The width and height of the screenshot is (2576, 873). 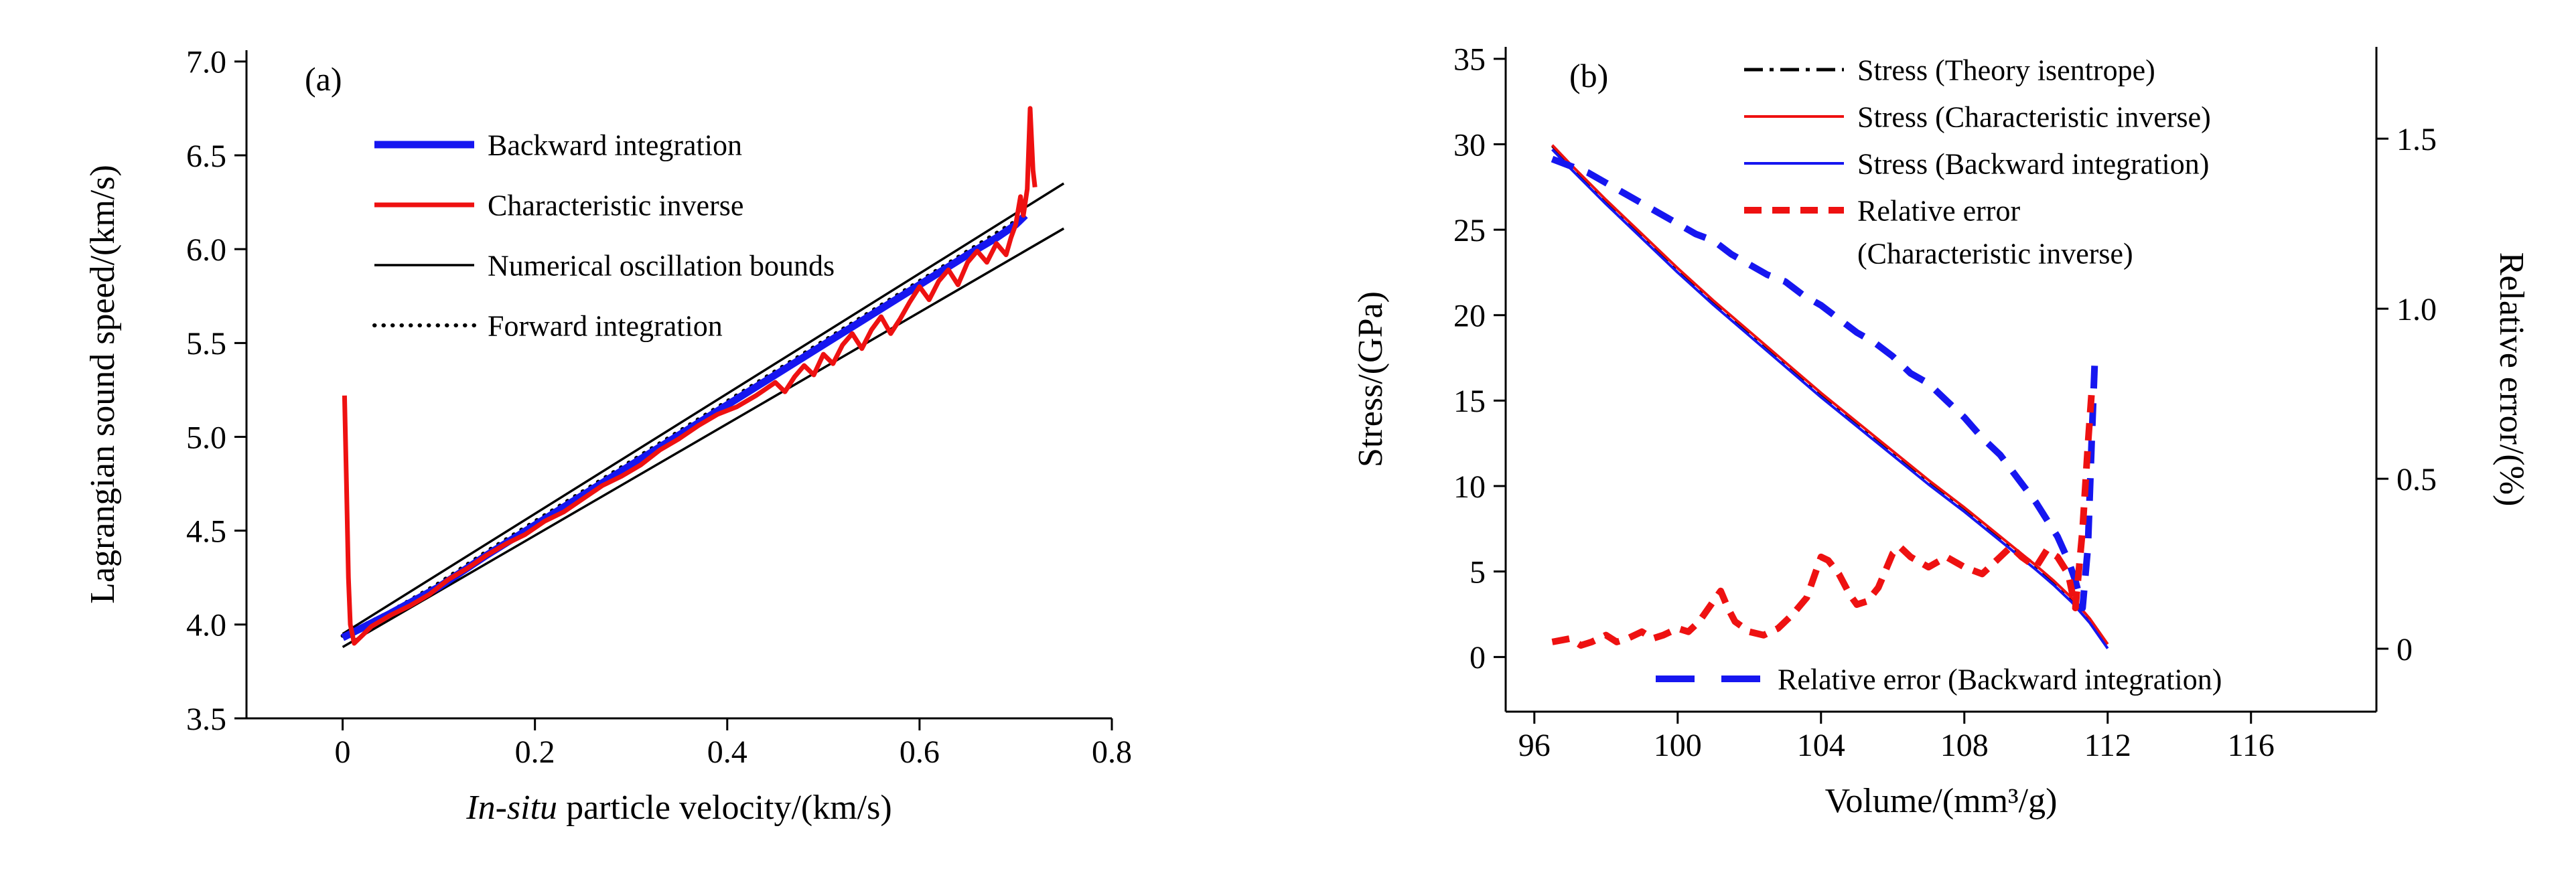 I want to click on y2-tick-label: 0.5, so click(x=2416, y=479).